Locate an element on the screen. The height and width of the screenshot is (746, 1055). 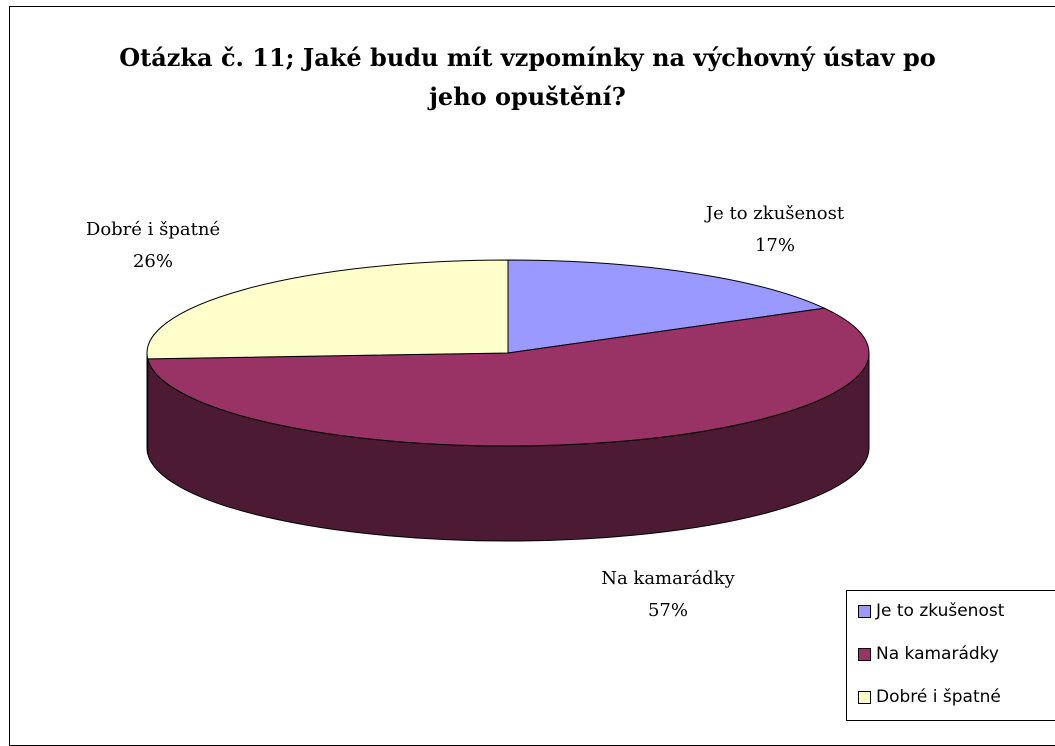
legend-swatch-dobre-i-spatne is located at coordinates (864, 697).